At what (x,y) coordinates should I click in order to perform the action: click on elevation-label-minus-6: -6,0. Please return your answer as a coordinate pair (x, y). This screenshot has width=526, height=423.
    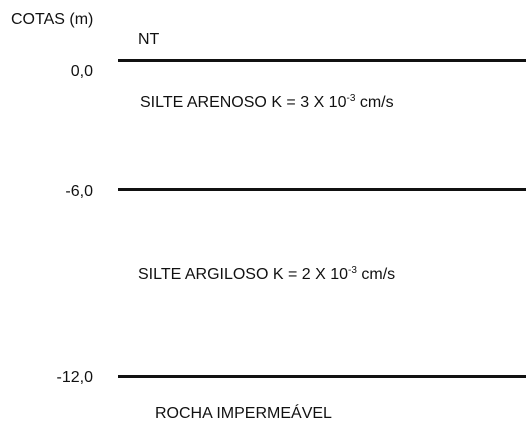
    Looking at the image, I should click on (79, 191).